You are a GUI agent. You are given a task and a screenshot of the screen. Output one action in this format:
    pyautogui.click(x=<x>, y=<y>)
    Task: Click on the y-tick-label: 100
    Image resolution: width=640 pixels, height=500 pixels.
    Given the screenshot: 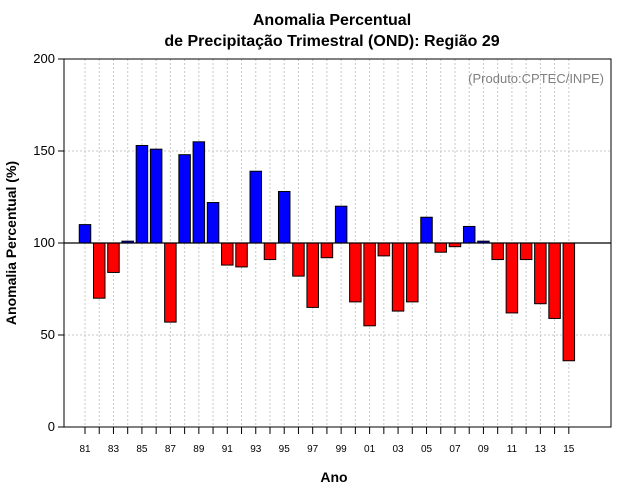 What is the action you would take?
    pyautogui.click(x=44, y=242)
    